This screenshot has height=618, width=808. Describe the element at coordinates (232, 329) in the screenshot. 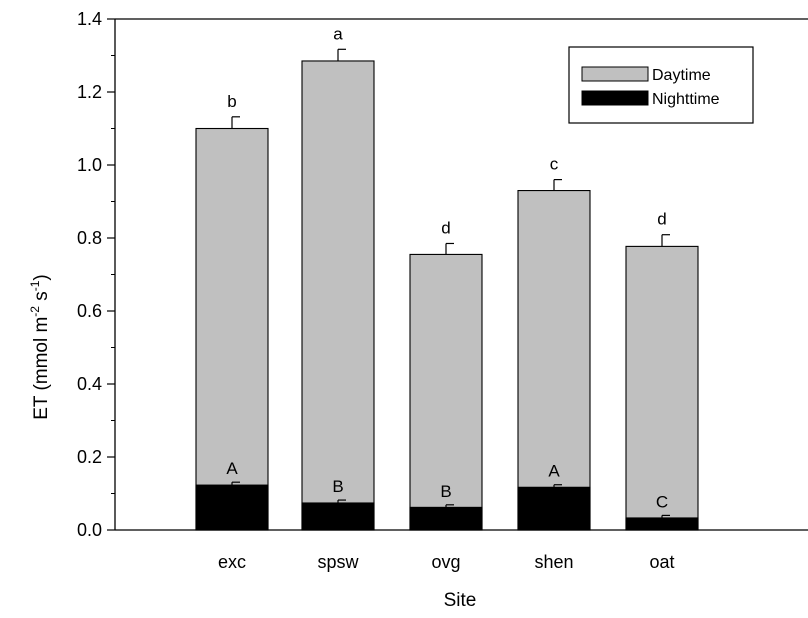

I see `bar-daytime-exc` at that location.